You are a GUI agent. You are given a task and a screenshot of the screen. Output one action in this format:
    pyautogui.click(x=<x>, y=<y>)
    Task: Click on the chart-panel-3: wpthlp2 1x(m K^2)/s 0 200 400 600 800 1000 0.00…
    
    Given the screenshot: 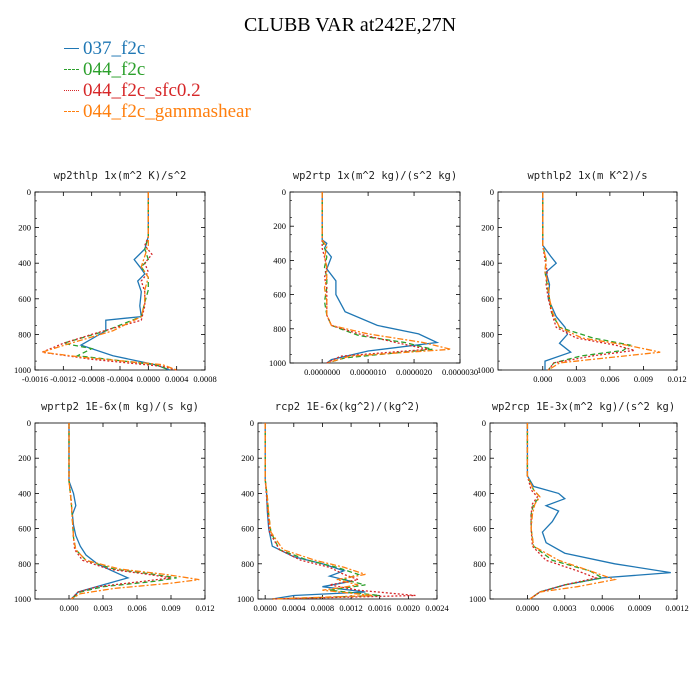 What is the action you would take?
    pyautogui.click(x=582, y=277)
    